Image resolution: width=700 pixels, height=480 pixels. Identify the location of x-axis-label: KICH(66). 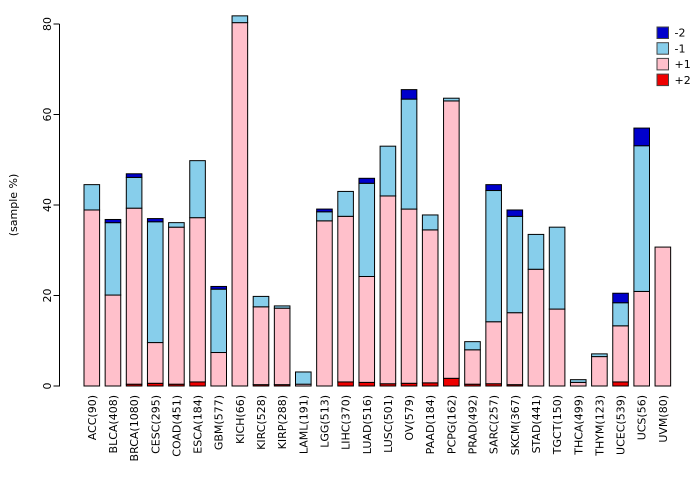
(240, 419).